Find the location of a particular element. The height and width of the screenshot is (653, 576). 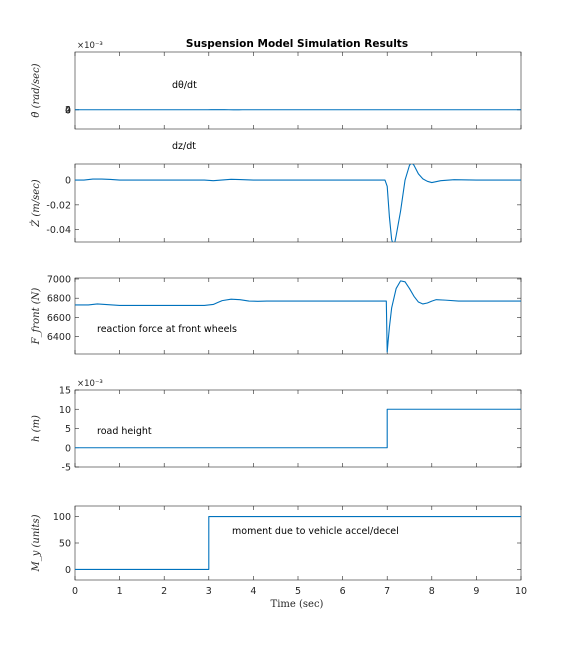

annotation-label: dθ/dt is located at coordinates (184, 85).